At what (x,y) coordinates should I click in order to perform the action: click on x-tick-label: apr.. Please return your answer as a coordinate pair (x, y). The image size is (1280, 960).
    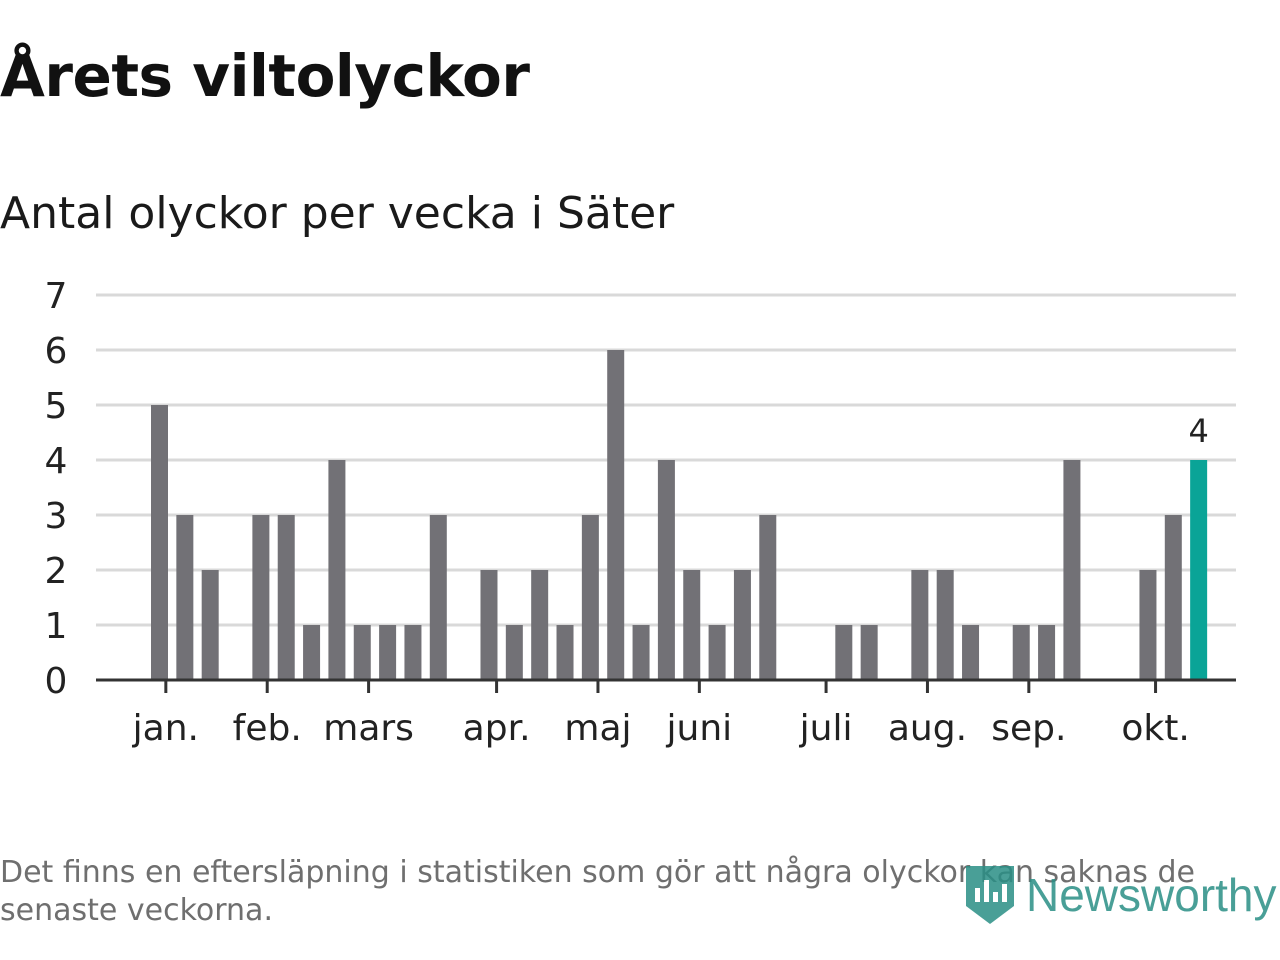
    Looking at the image, I should click on (497, 728).